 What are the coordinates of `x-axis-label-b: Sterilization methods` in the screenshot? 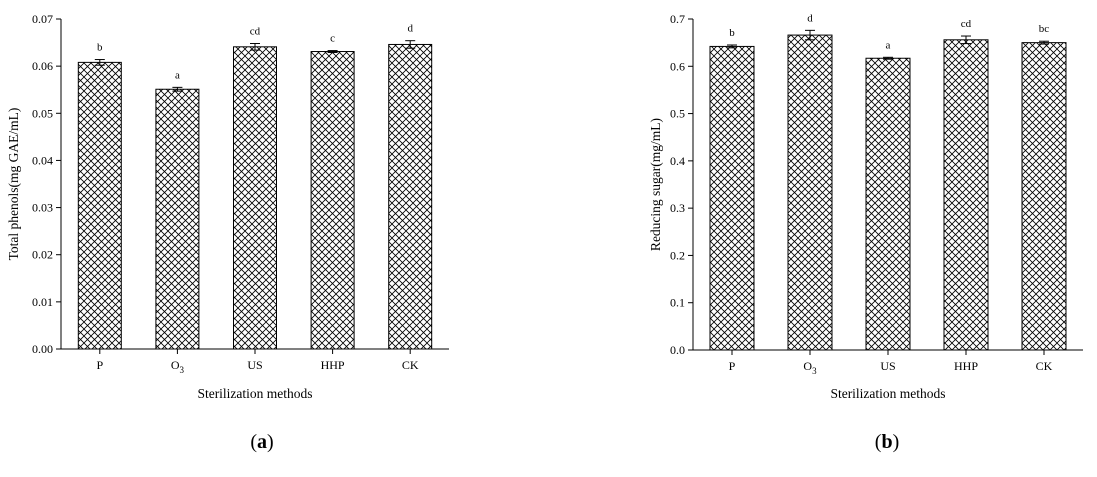 It's located at (887, 393).